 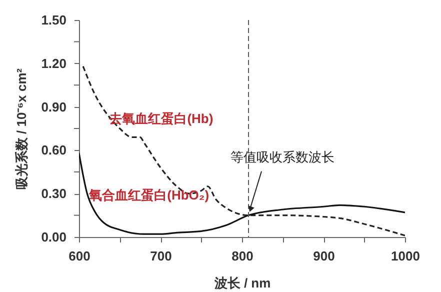 I want to click on series-label: 氧合血红蛋白(HbO₂), so click(x=149, y=195).